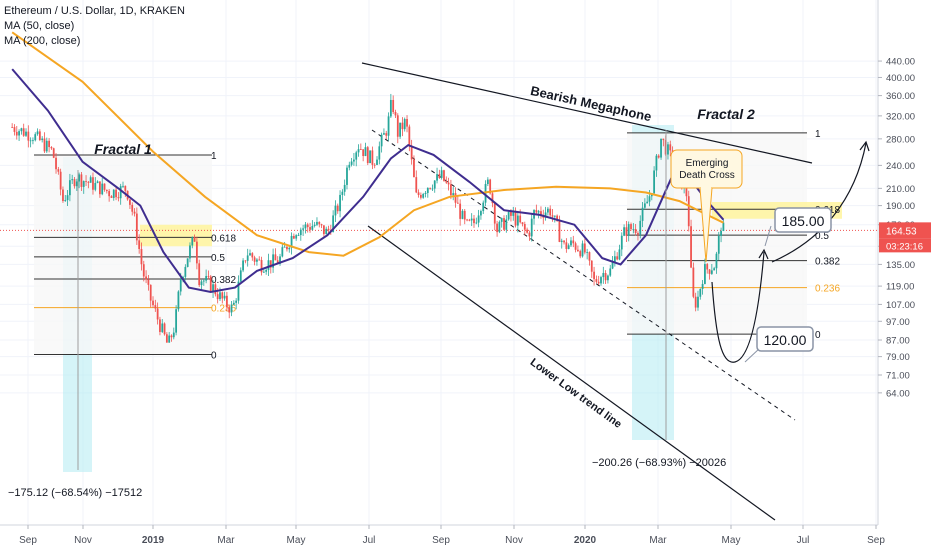  What do you see at coordinates (226, 540) in the screenshot?
I see `time-tick-label: Mar` at bounding box center [226, 540].